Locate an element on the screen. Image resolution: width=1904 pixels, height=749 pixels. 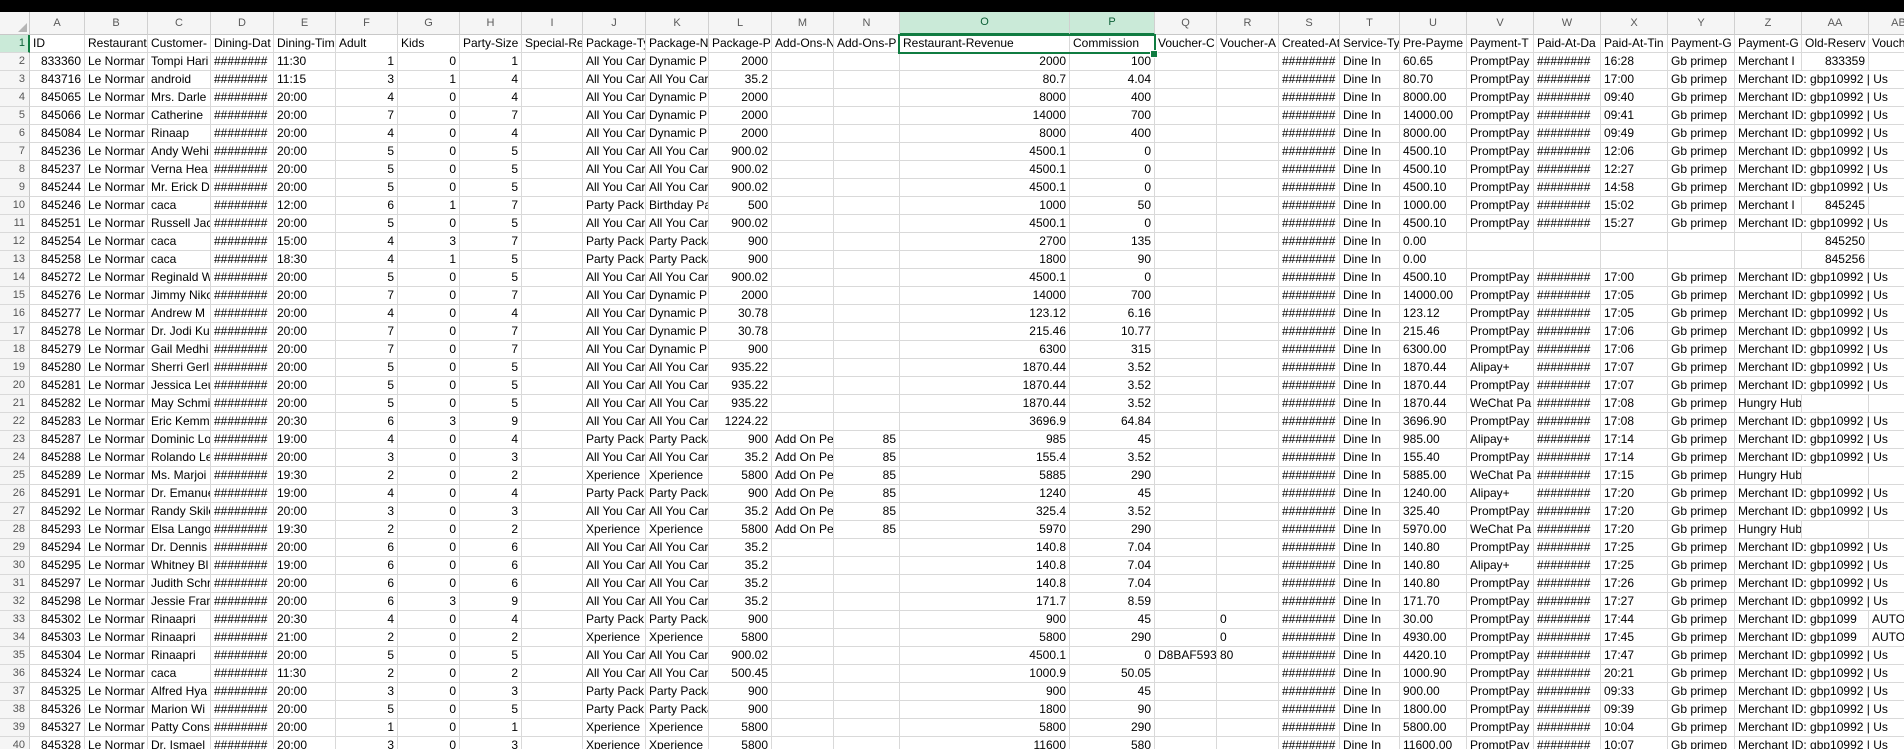
row-header-4: 4 is located at coordinates (15, 98).